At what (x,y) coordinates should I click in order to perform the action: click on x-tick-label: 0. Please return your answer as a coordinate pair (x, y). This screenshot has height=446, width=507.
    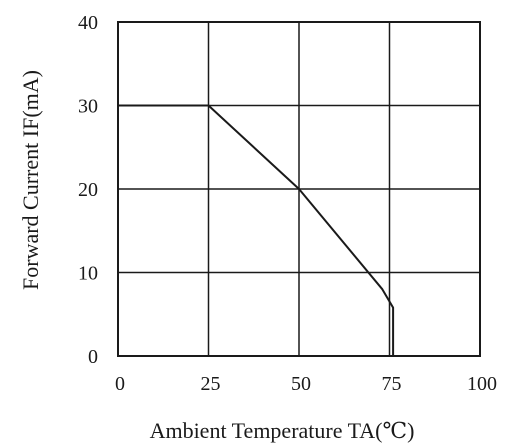
    Looking at the image, I should click on (120, 384).